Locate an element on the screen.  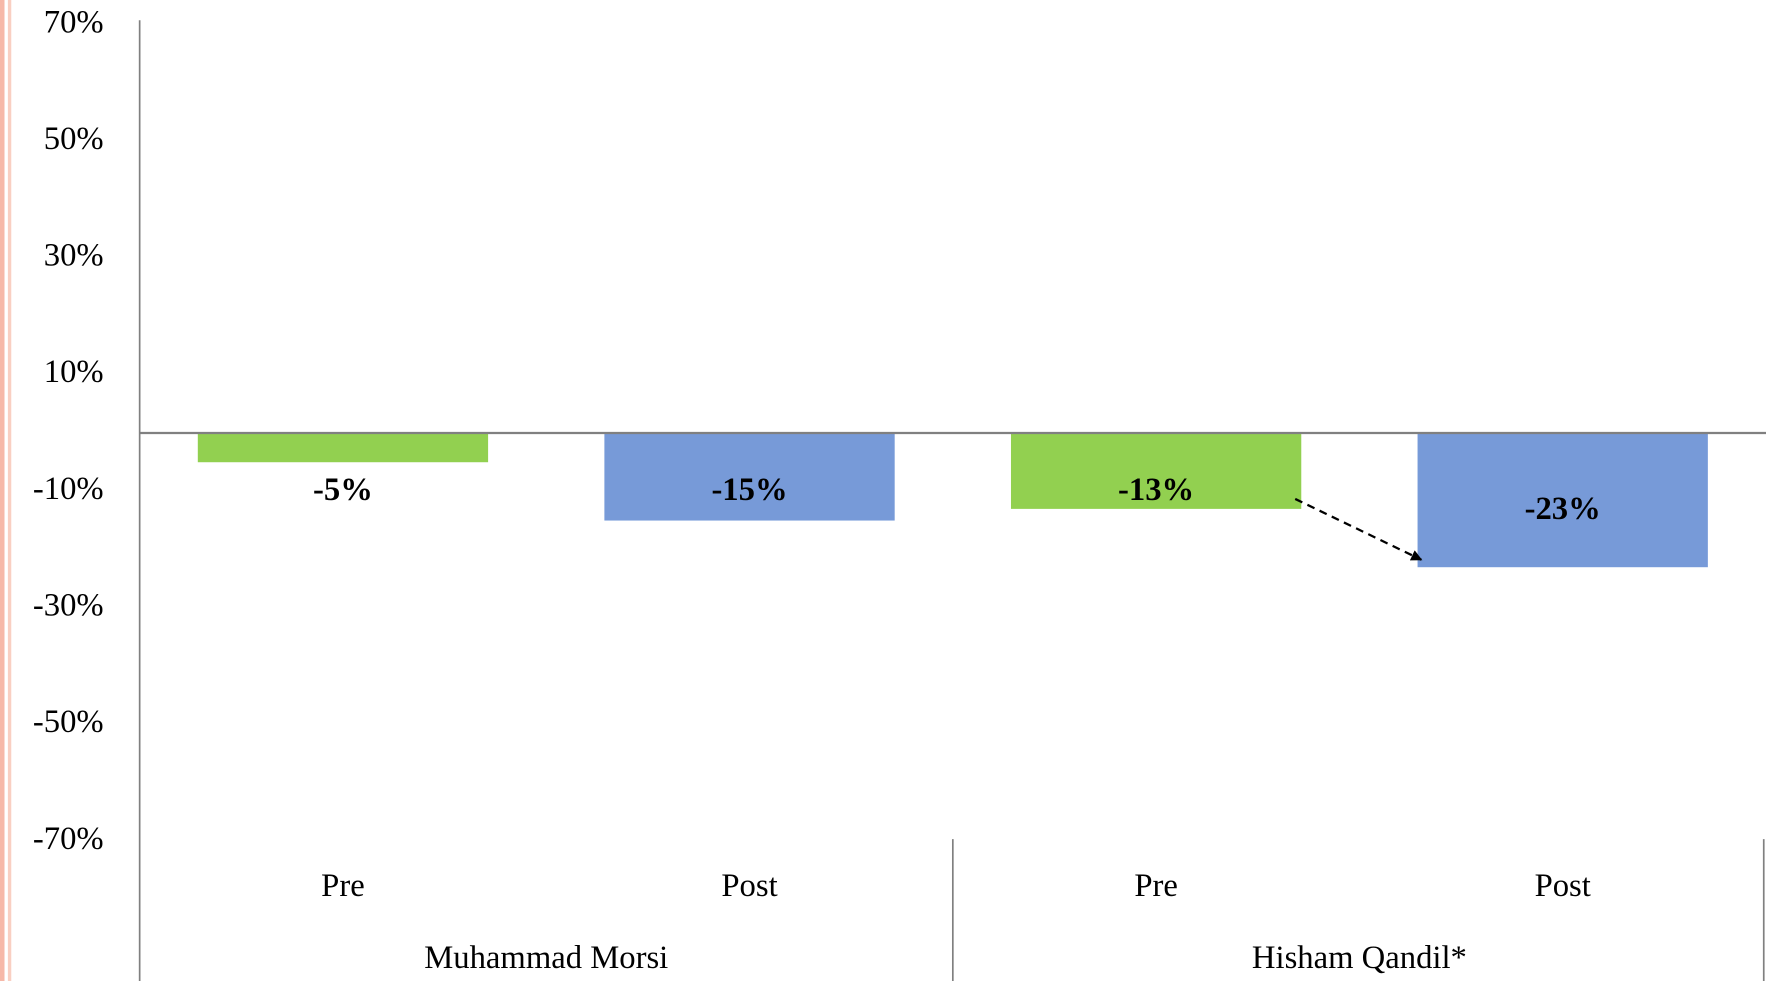
y-tick-label: -10% is located at coordinates (68, 489).